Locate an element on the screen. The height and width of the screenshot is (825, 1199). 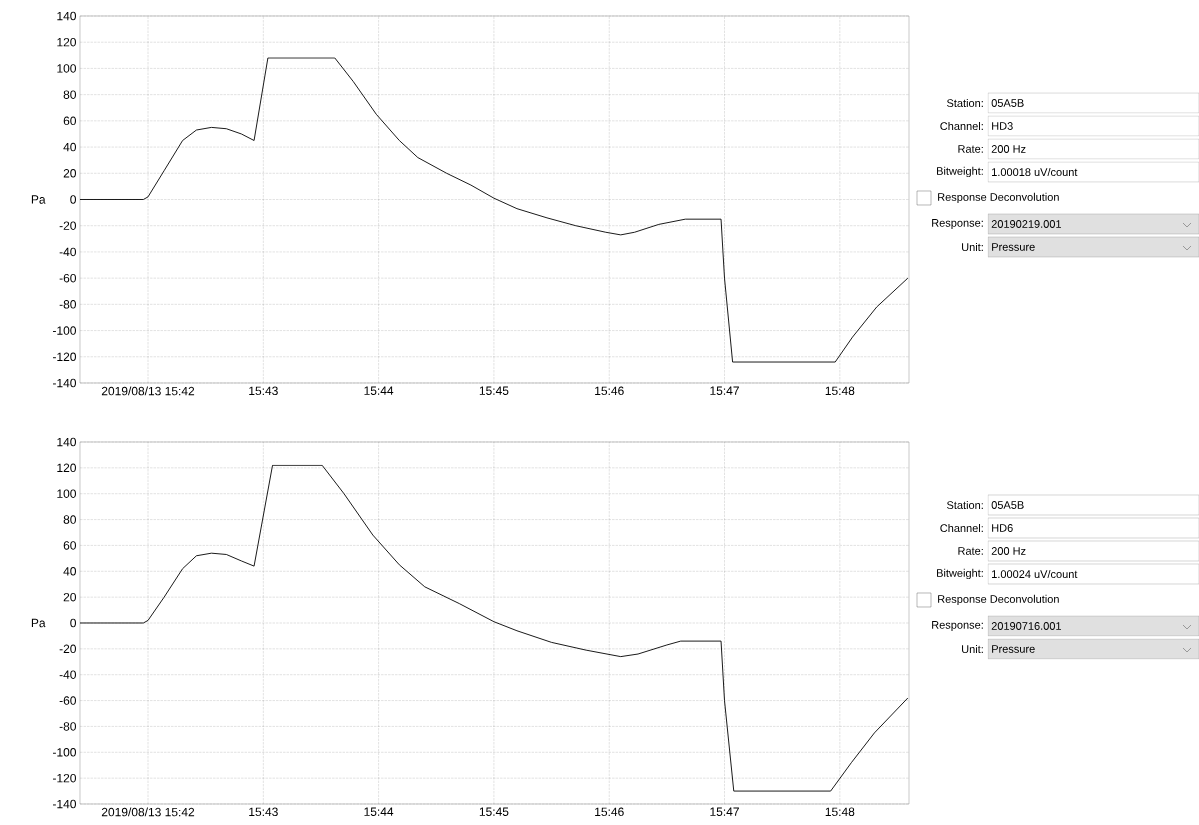
text: 20190219.001 is located at coordinates (1026, 224).